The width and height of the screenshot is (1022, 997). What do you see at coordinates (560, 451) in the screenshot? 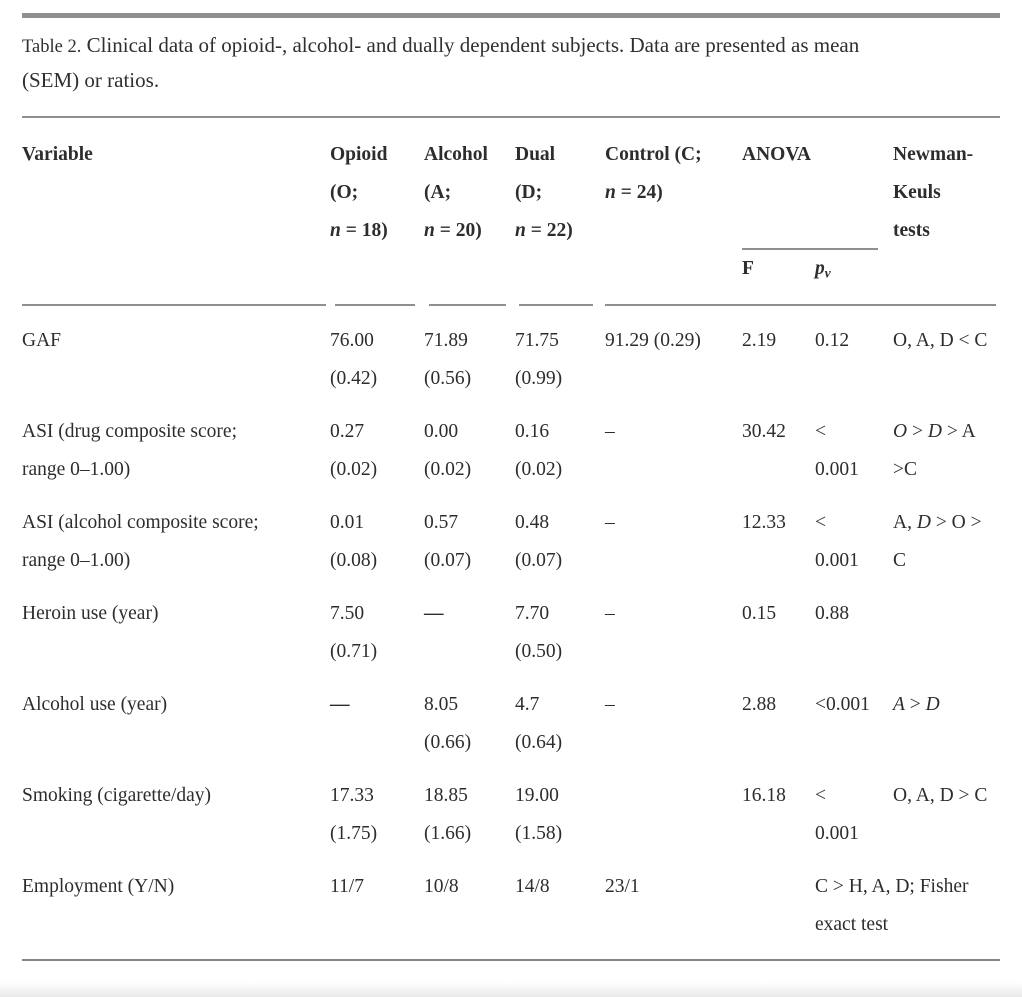
I see `cell-dual: 0.16 (0.02)` at bounding box center [560, 451].